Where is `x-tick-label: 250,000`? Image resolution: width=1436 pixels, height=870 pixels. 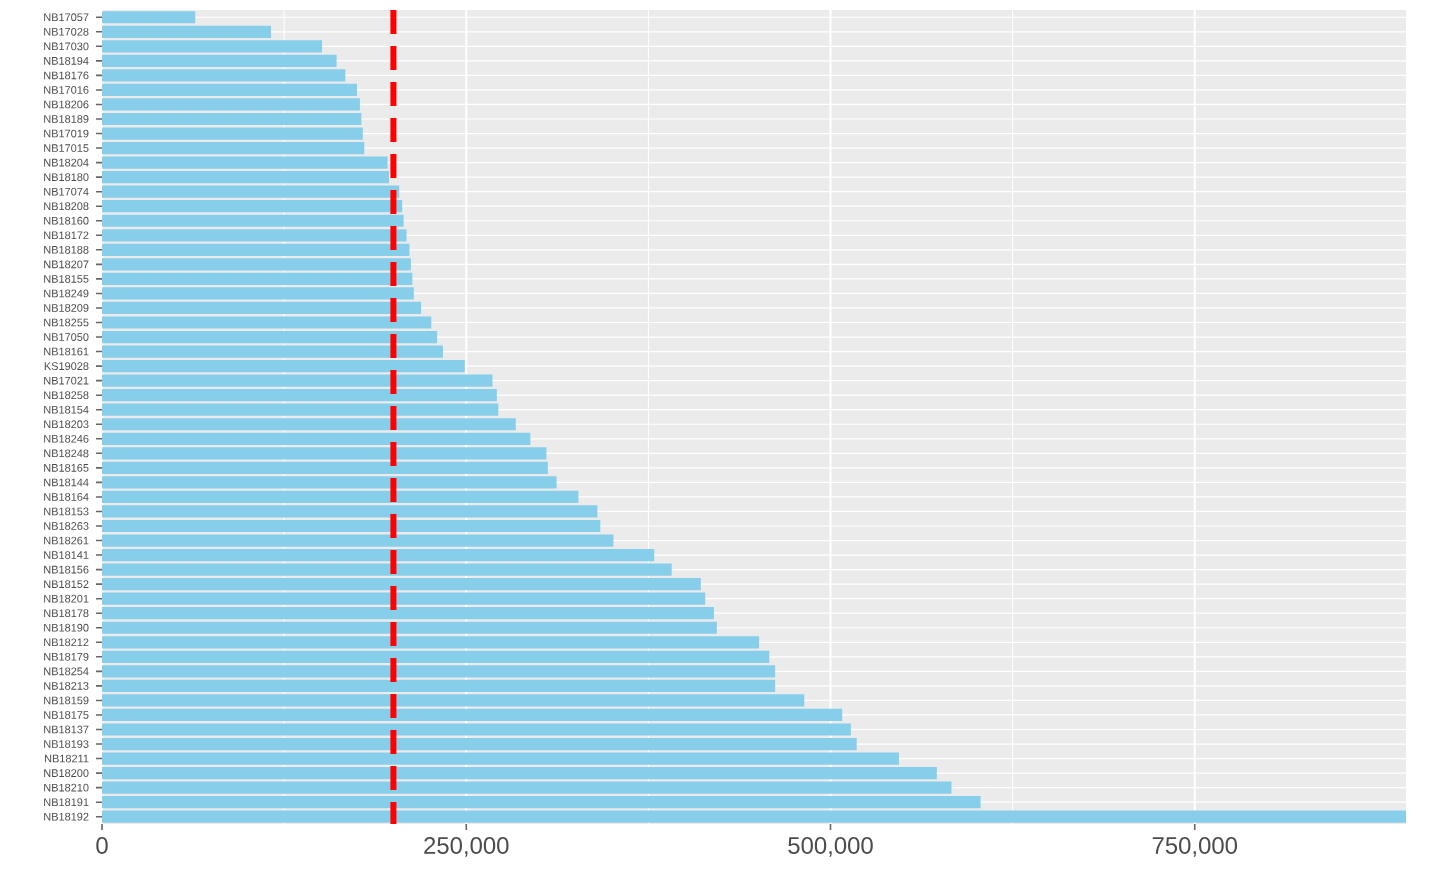
x-tick-label: 250,000 is located at coordinates (466, 847).